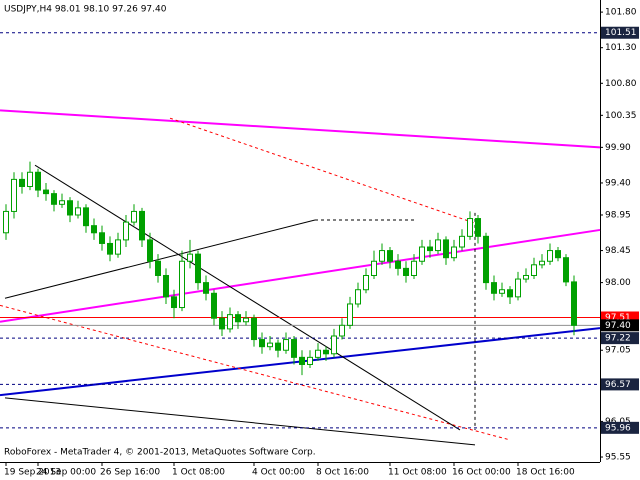 The height and width of the screenshot is (480, 640). Describe the element at coordinates (417, 473) in the screenshot. I see `x-tick-label: 11 Oct 08:00` at that location.